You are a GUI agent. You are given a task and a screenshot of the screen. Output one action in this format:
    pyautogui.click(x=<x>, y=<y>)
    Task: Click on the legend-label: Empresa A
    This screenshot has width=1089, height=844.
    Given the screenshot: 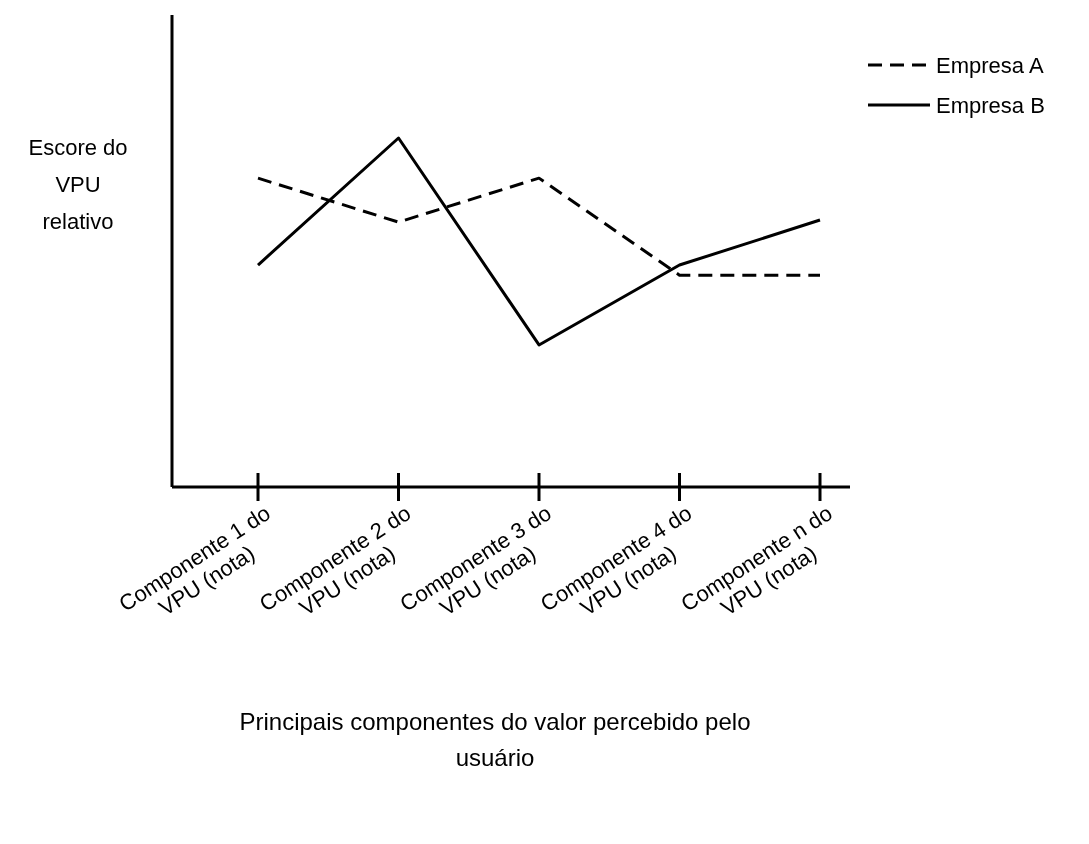 What is the action you would take?
    pyautogui.click(x=990, y=65)
    